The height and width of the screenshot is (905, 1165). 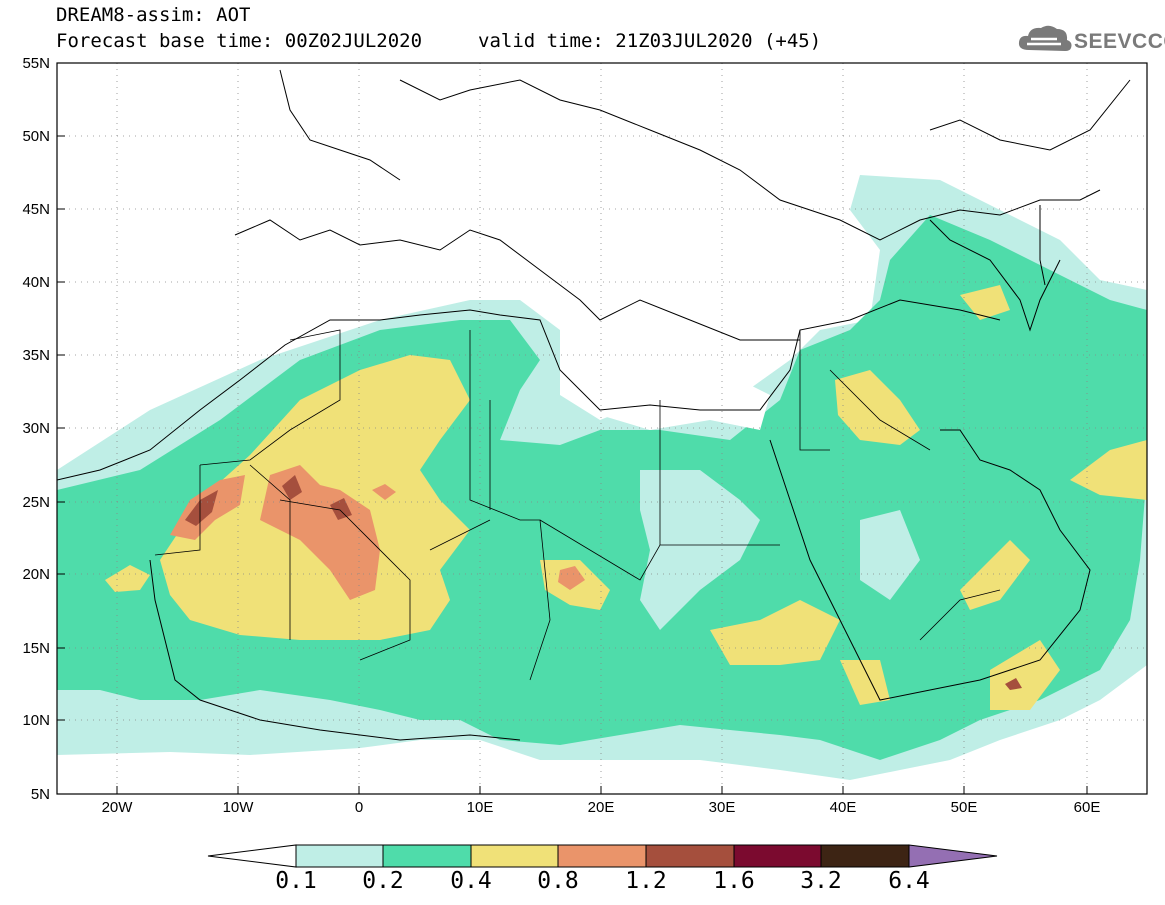 What do you see at coordinates (1087, 807) in the screenshot?
I see `lon-label: 60E` at bounding box center [1087, 807].